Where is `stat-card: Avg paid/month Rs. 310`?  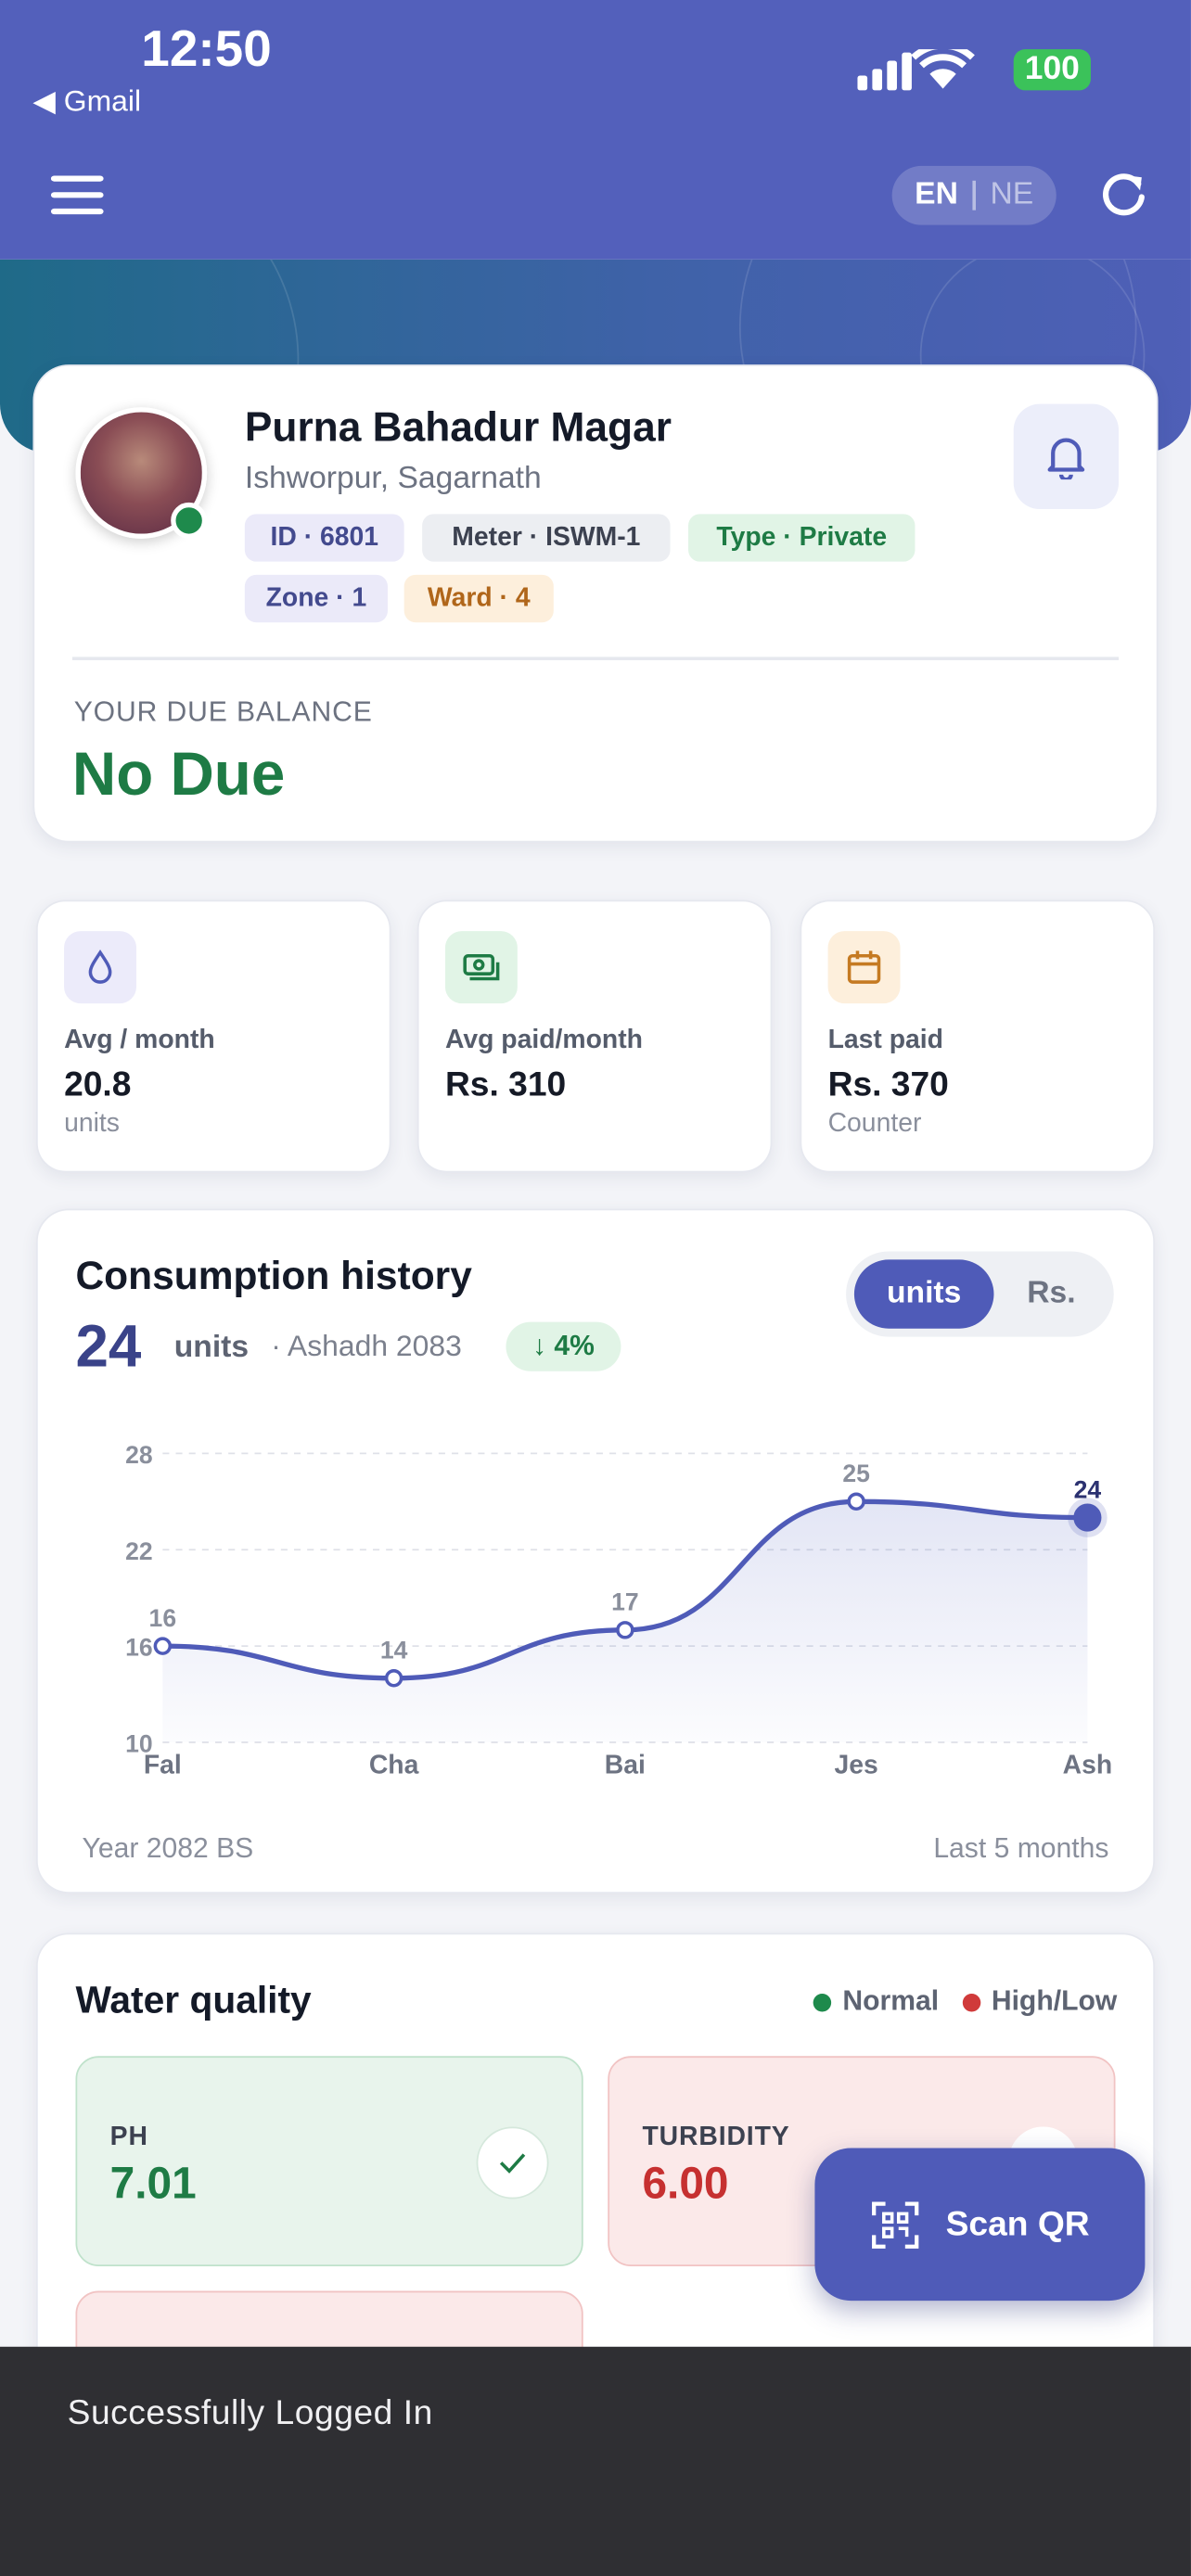
stat-card: Avg paid/month Rs. 310 is located at coordinates (594, 1036).